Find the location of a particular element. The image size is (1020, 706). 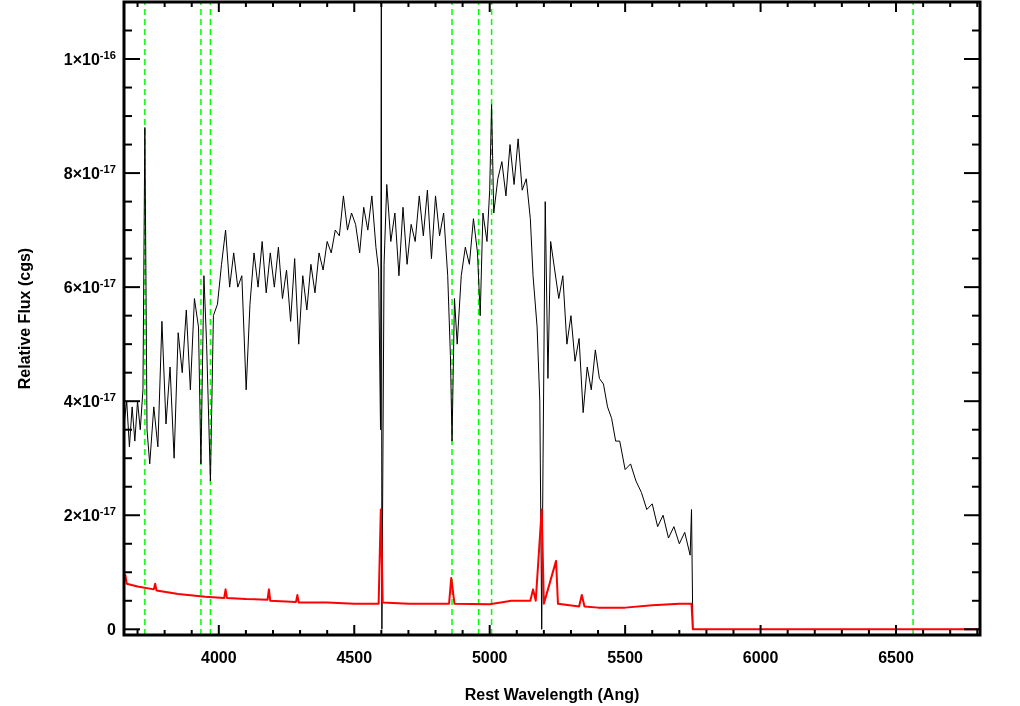

y-axis-title: Relative Flux (cgs) is located at coordinates (24, 318).